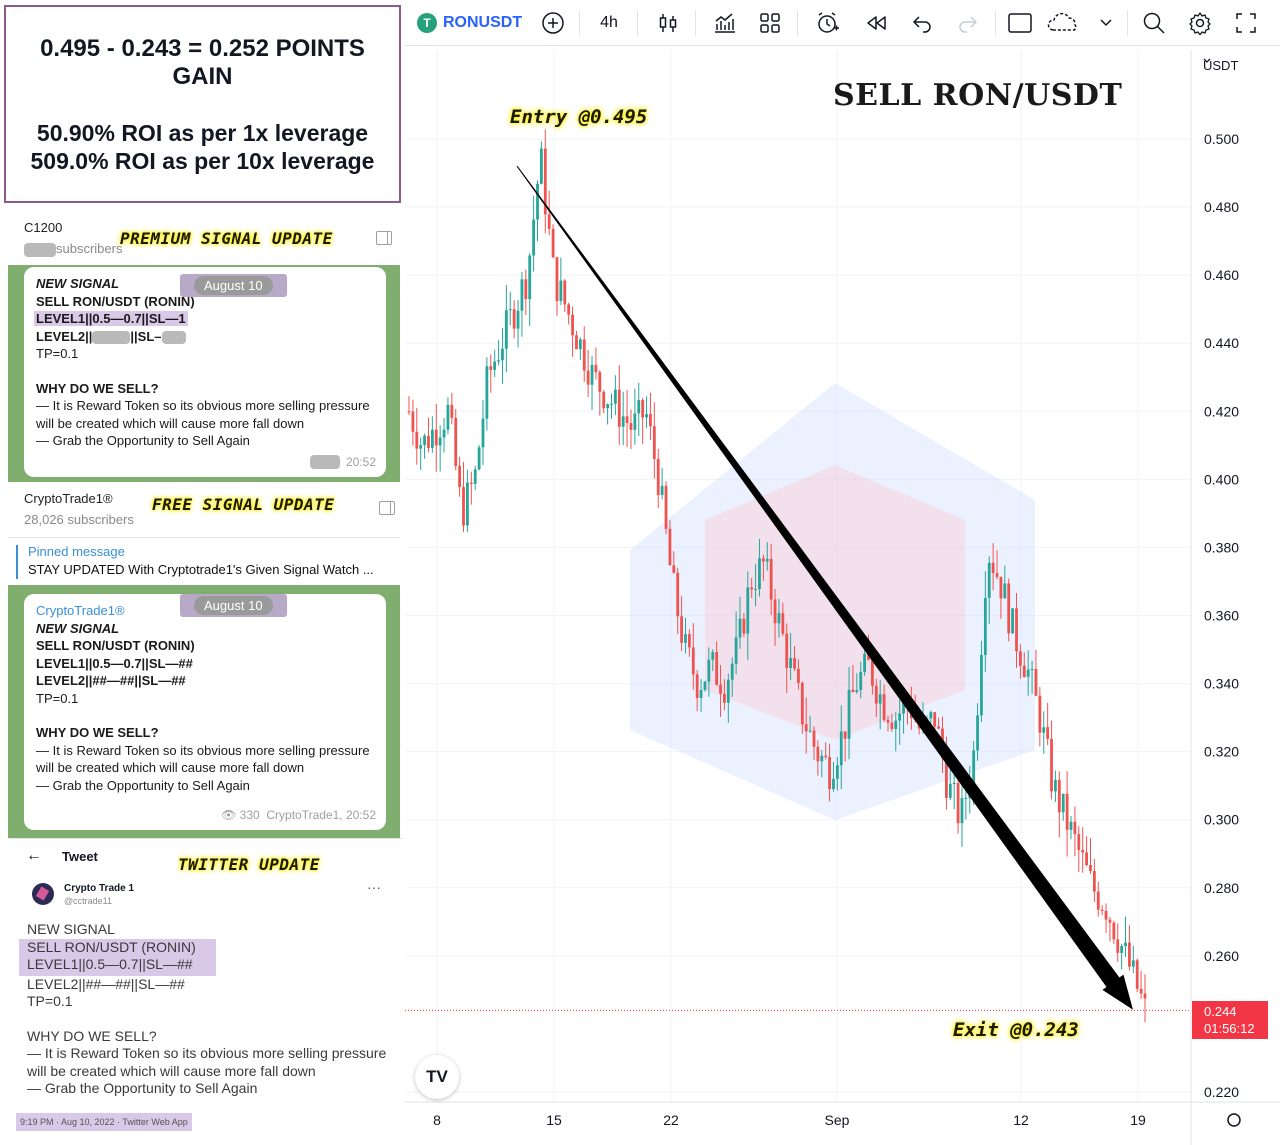  Describe the element at coordinates (1021, 1120) in the screenshot. I see `x-tick-label: 12` at that location.